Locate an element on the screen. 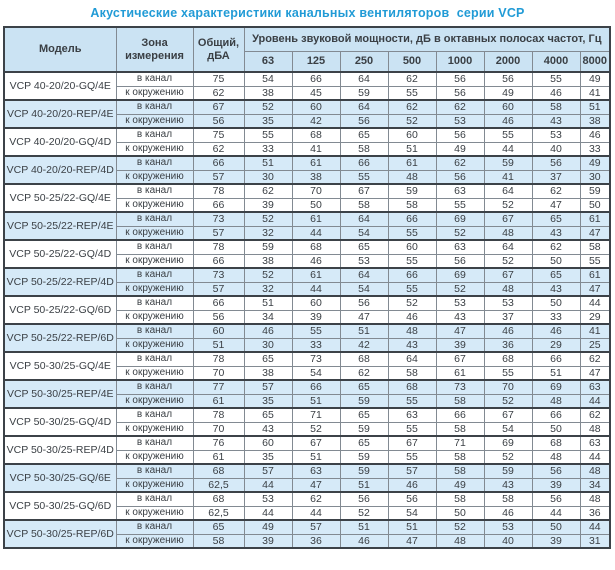 This screenshot has width=615, height=570. level-cell: 34 is located at coordinates (595, 485).